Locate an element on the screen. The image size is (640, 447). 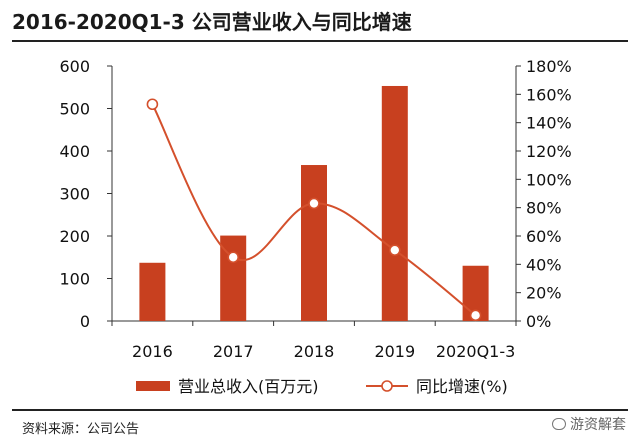
y-left-tick-label: 0 is located at coordinates (85, 321).